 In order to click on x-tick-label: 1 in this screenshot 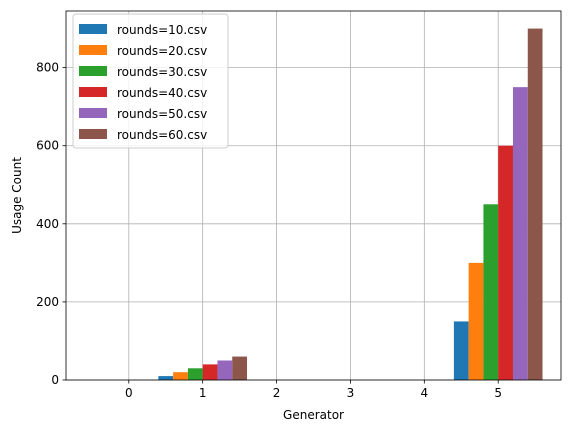, I will do `click(203, 393)`.